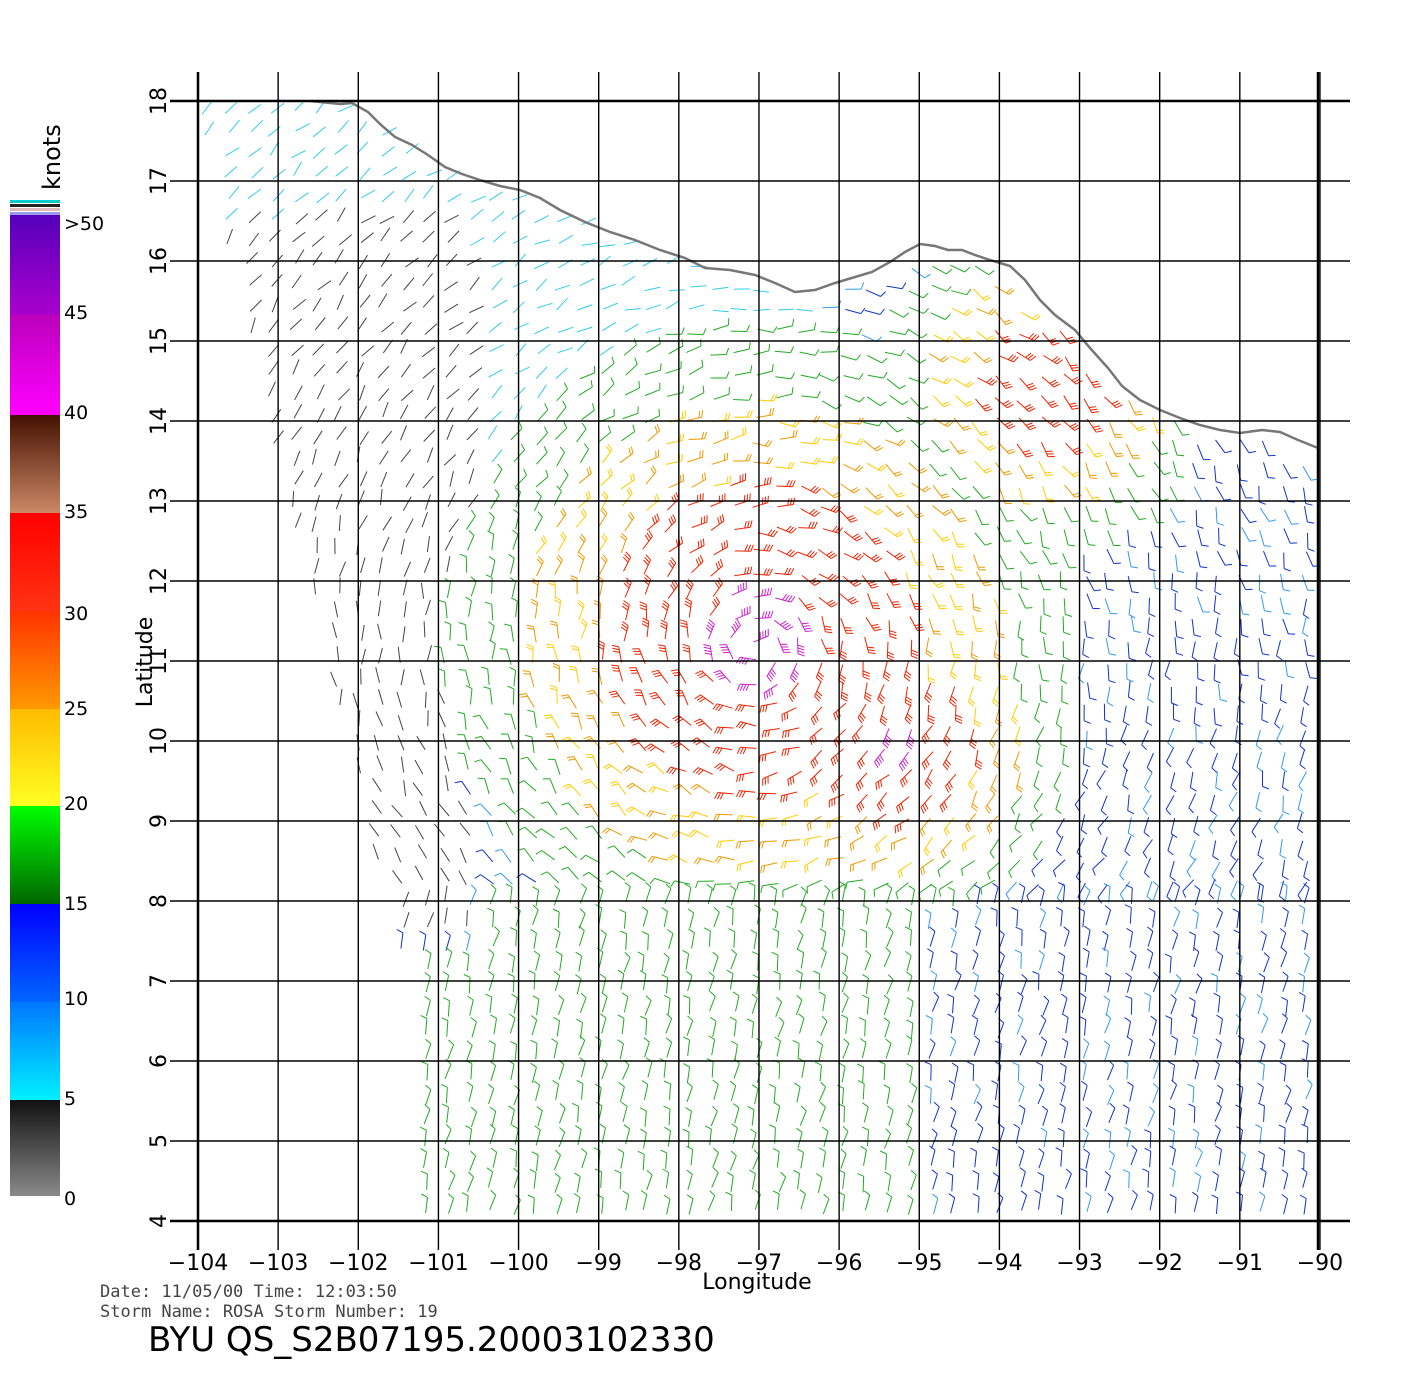 Image resolution: width=1420 pixels, height=1400 pixels. What do you see at coordinates (159, 181) in the screenshot?
I see `lat-tick-label: 17` at bounding box center [159, 181].